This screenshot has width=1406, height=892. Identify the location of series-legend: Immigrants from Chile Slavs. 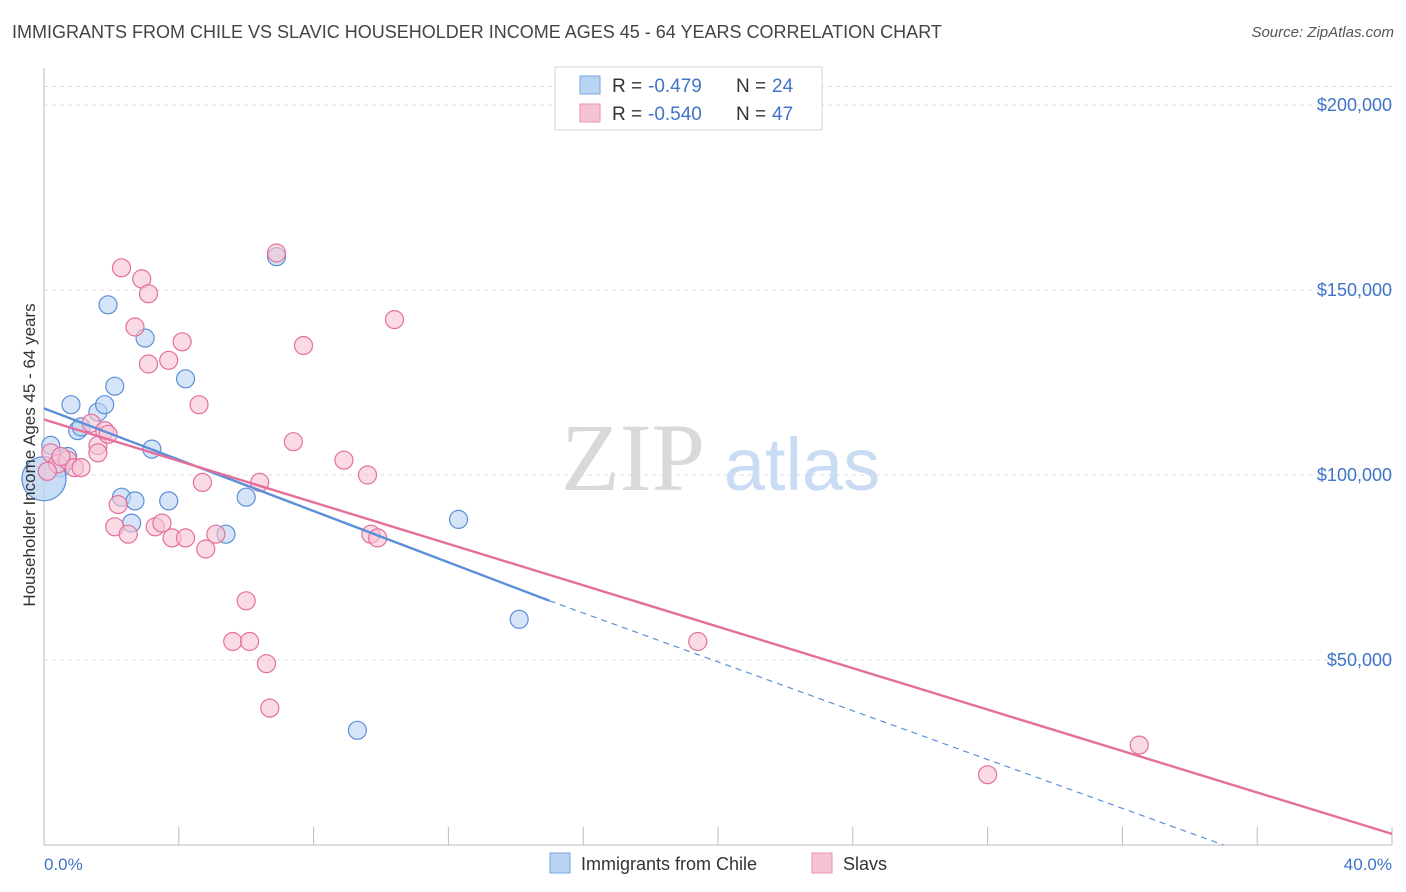
(718, 863).